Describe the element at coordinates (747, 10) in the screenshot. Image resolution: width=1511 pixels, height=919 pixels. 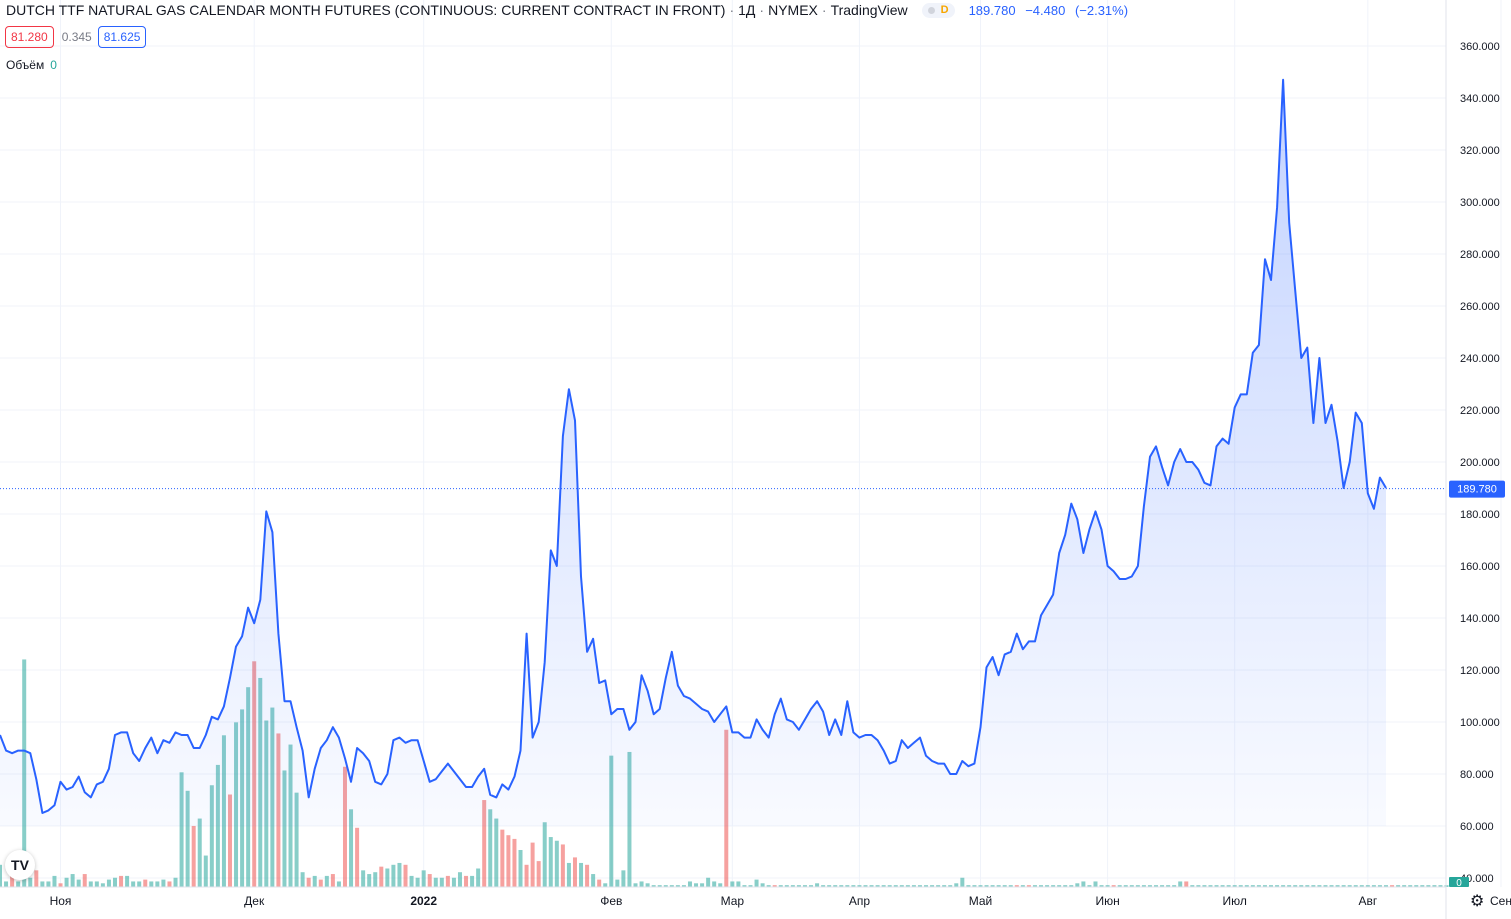
I see `interval-label: 1Д` at that location.